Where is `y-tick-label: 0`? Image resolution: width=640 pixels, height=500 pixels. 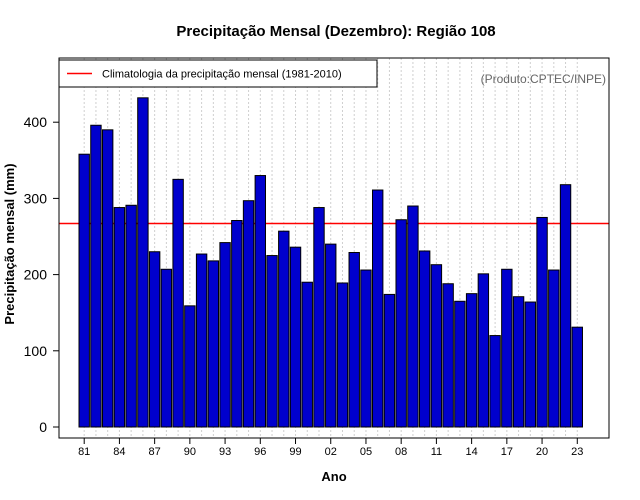 y-tick-label: 0 is located at coordinates (43, 427).